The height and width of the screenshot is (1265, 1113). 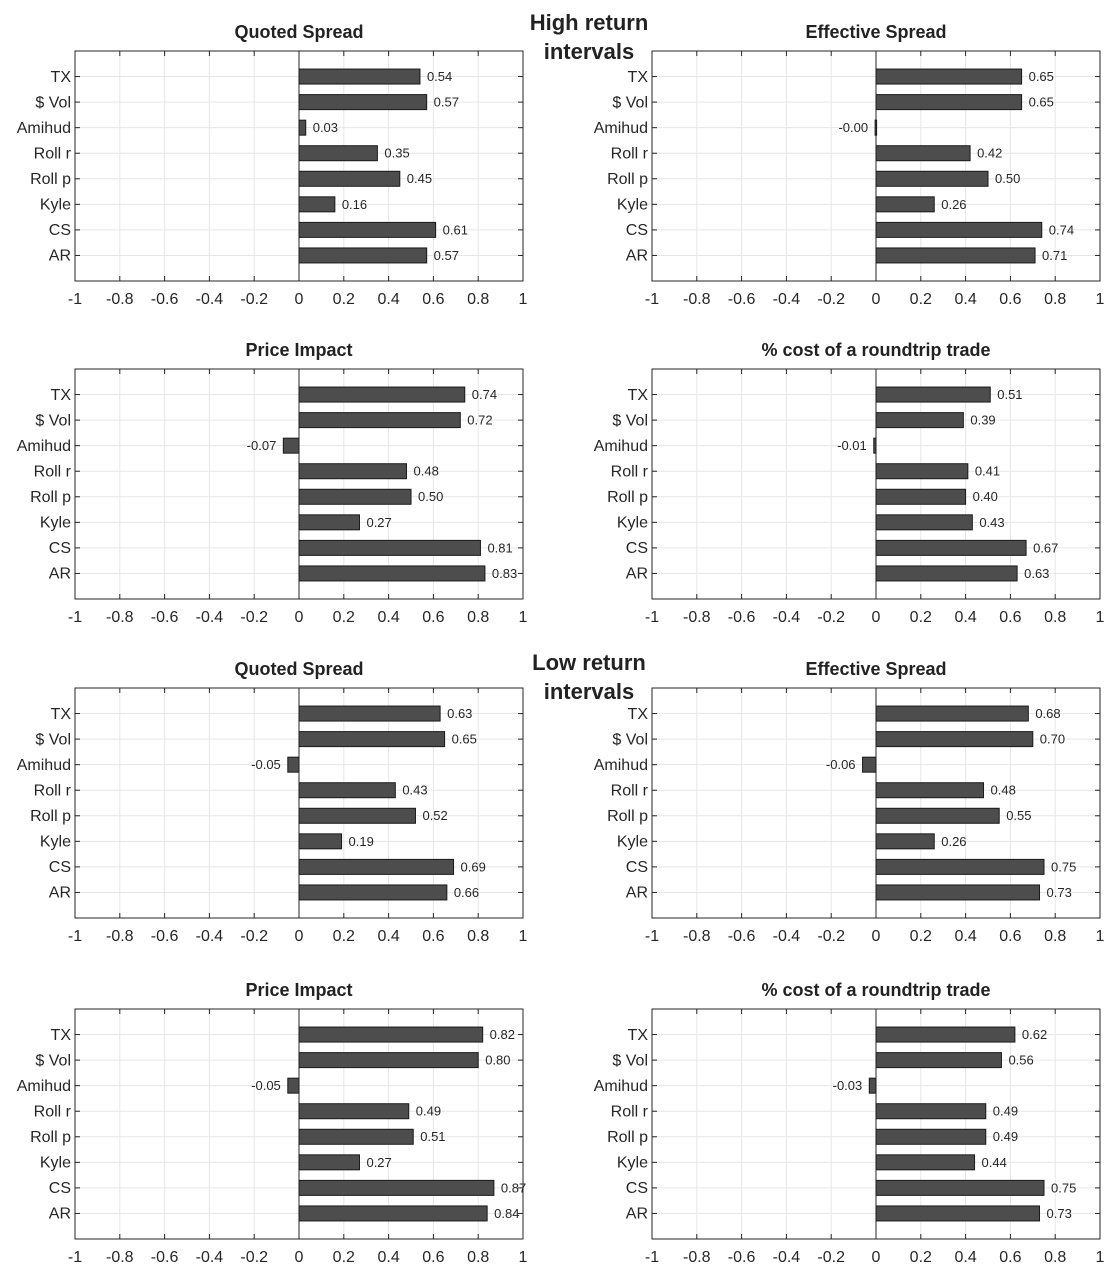 What do you see at coordinates (120, 1257) in the screenshot?
I see `x-tick-label: -0.8` at bounding box center [120, 1257].